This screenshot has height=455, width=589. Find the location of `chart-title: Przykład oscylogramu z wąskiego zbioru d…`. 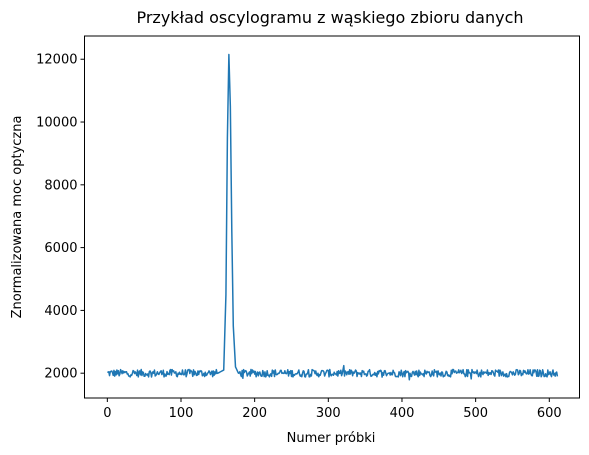

chart-title: Przykład oscylogramu z wąskiego zbioru d… is located at coordinates (329, 17).